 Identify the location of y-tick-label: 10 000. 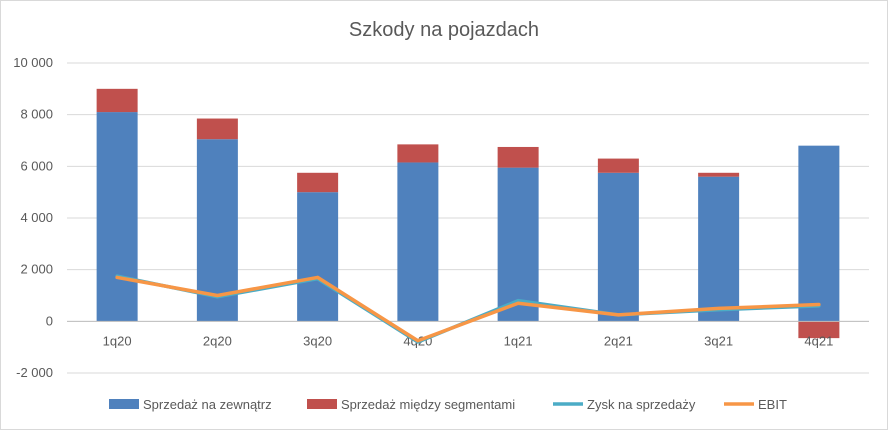
(33, 62).